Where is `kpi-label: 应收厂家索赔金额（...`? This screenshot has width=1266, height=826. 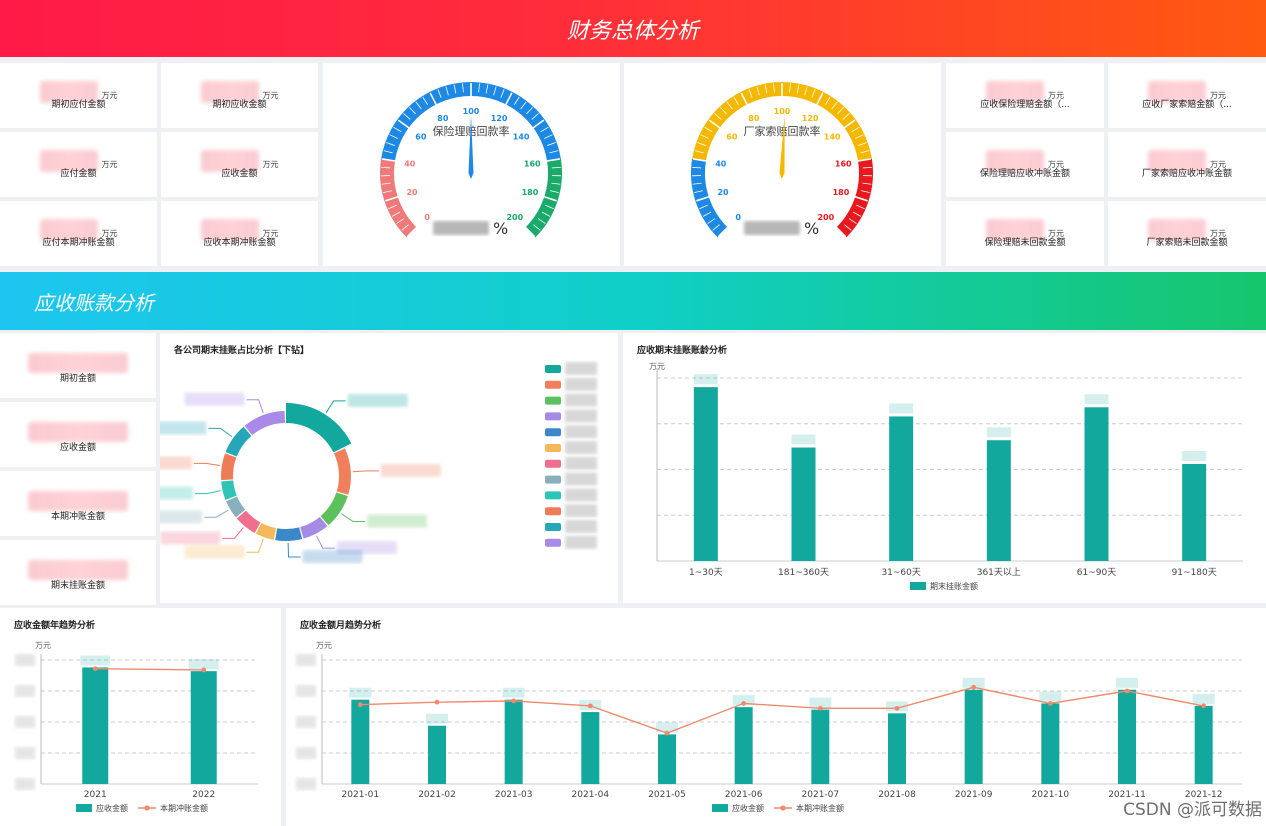
kpi-label: 应收厂家索赔金额（... is located at coordinates (1187, 105).